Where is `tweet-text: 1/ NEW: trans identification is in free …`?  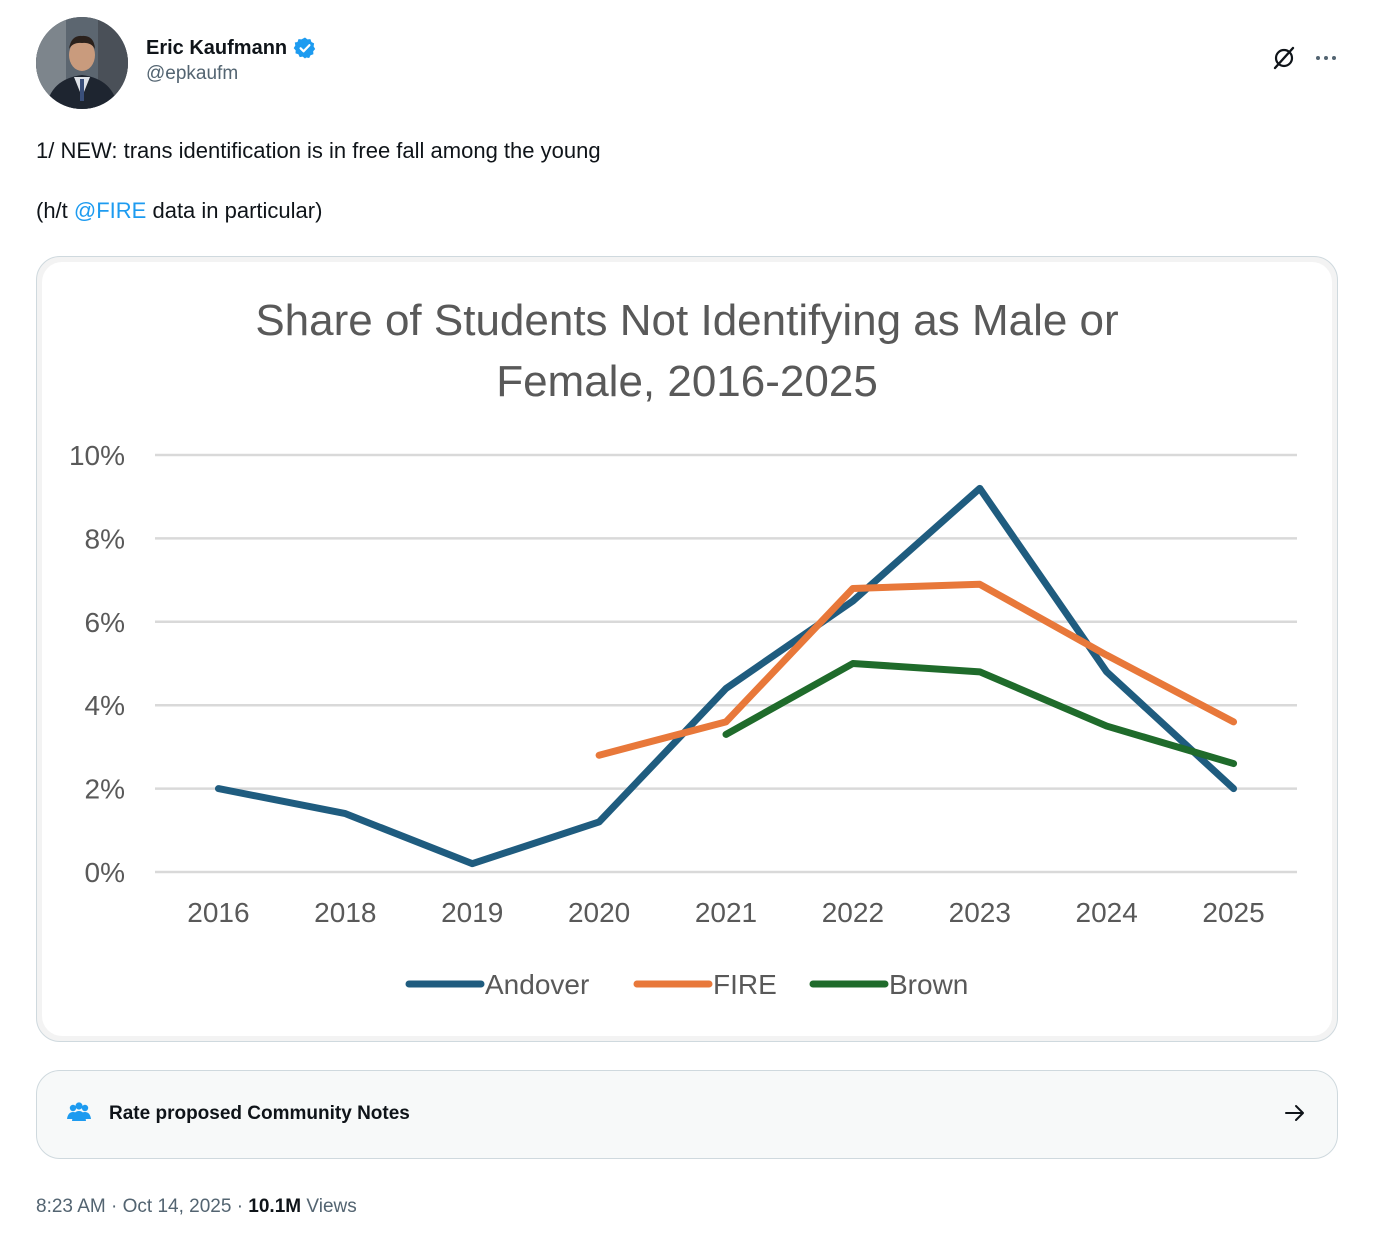 tweet-text: 1/ NEW: trans identification is in free … is located at coordinates (686, 196).